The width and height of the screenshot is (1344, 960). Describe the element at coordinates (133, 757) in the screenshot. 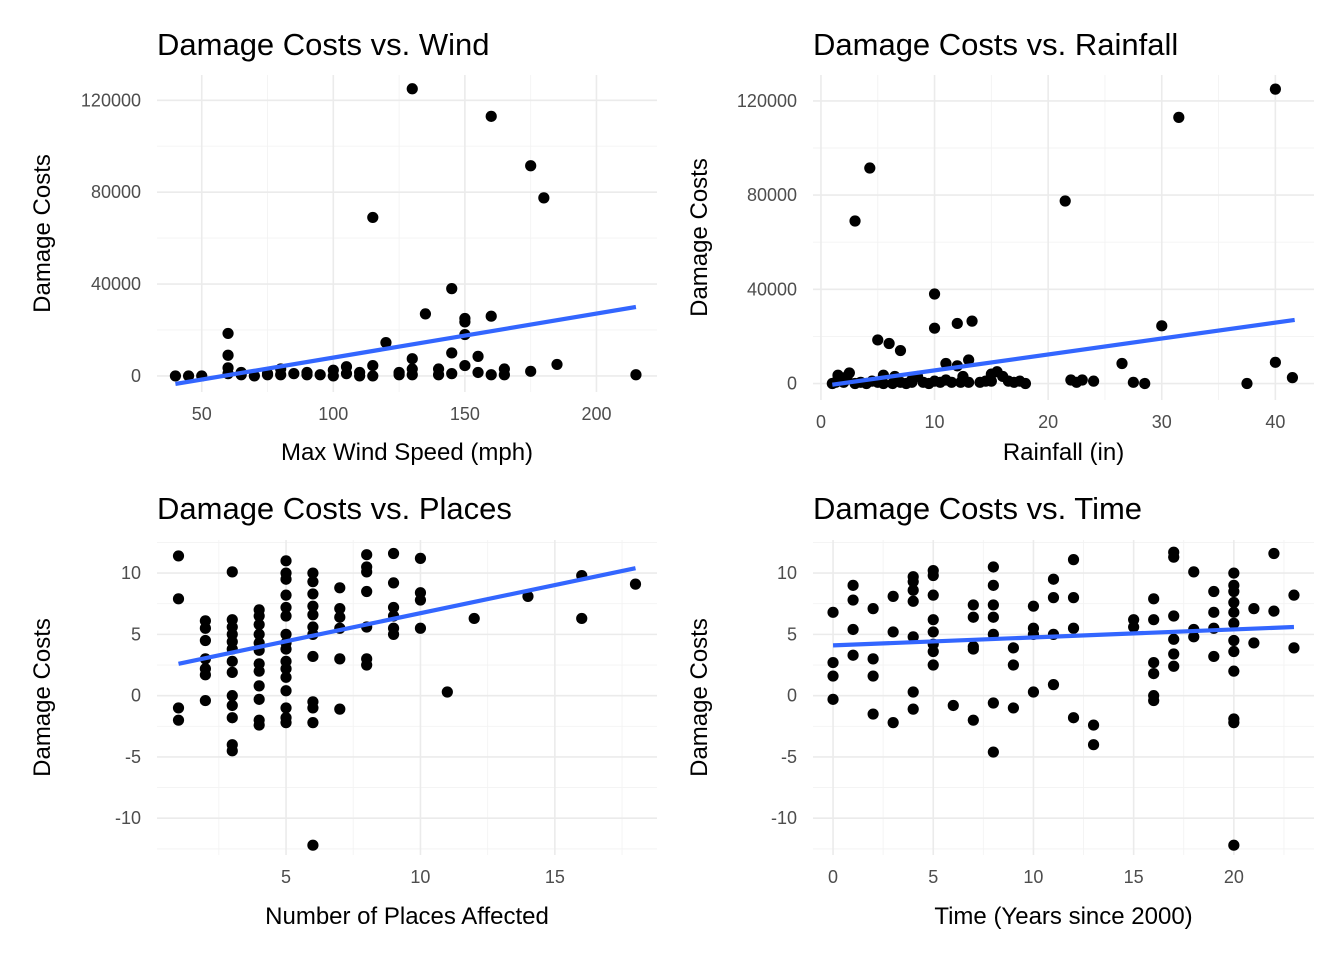

I see `y-tick-label: -5` at that location.